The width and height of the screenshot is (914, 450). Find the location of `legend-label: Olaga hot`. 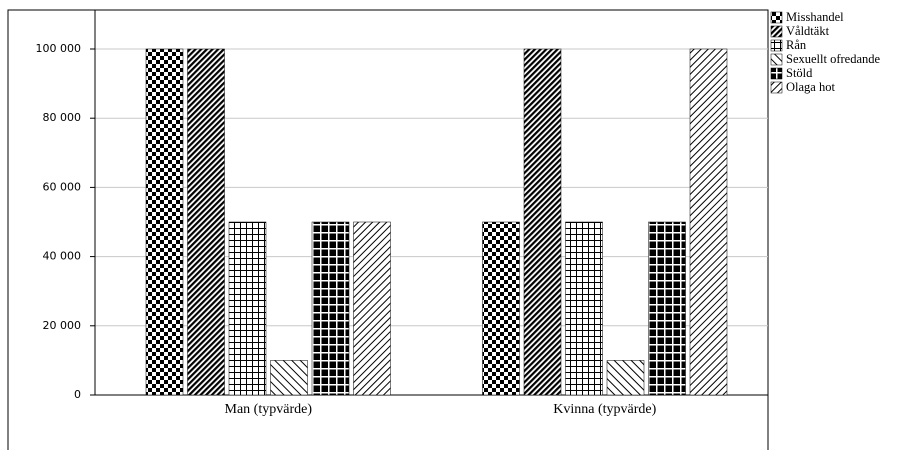

legend-label: Olaga hot is located at coordinates (810, 87).